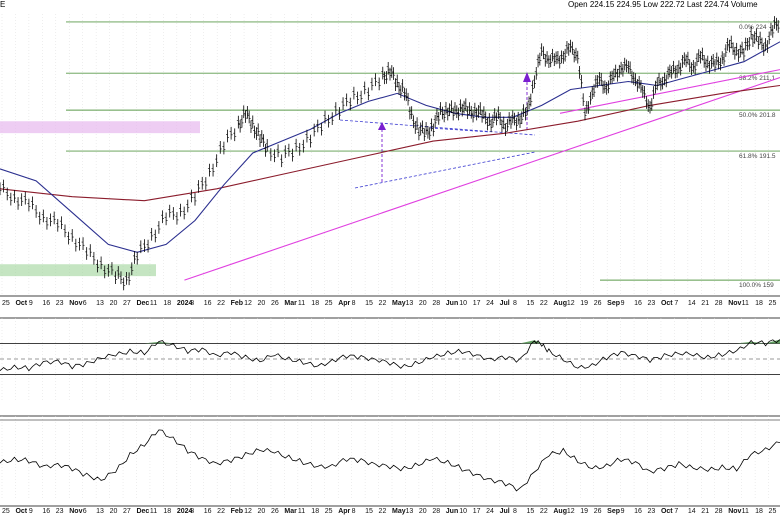  Describe the element at coordinates (409, 303) in the screenshot. I see `x-tick-label: 13` at that location.